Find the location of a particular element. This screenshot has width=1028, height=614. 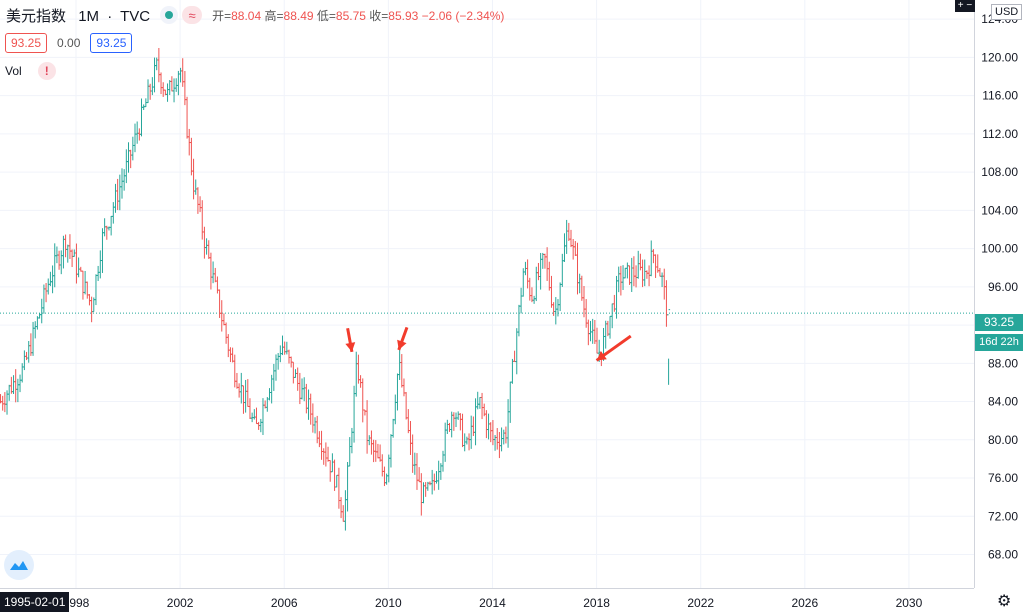

cursor-date-label: 1995-02-01 is located at coordinates (35, 602).